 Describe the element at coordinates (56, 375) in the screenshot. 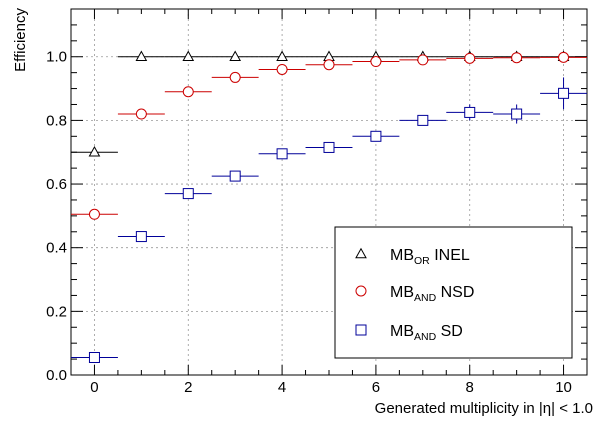

I see `y-tick-label-0: 0.0` at that location.